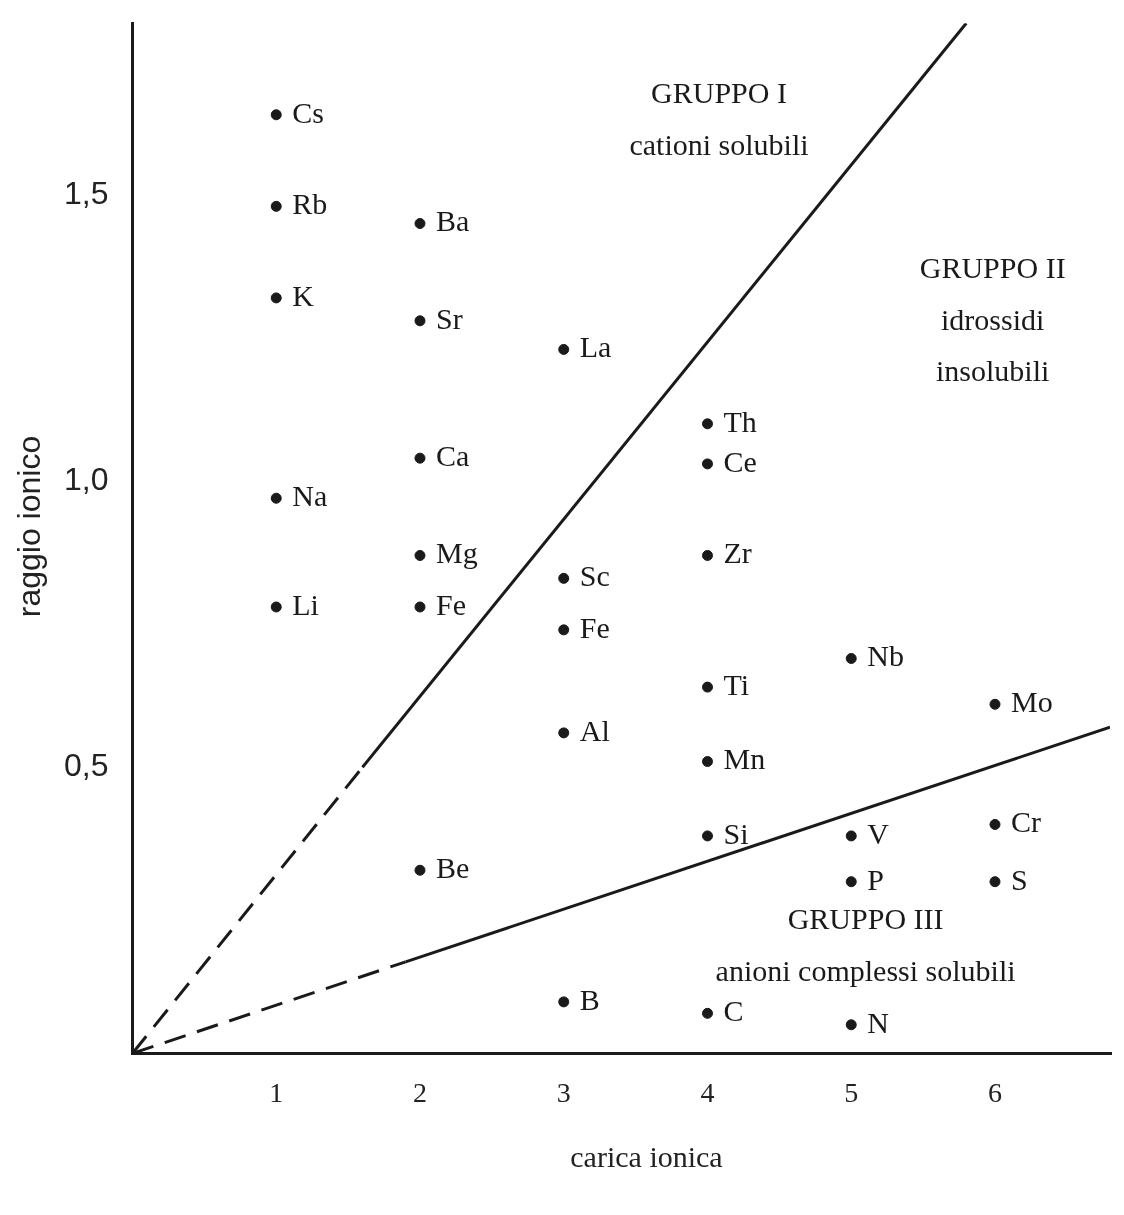  What do you see at coordinates (719, 144) in the screenshot?
I see `annotation: cationi solubili` at bounding box center [719, 144].